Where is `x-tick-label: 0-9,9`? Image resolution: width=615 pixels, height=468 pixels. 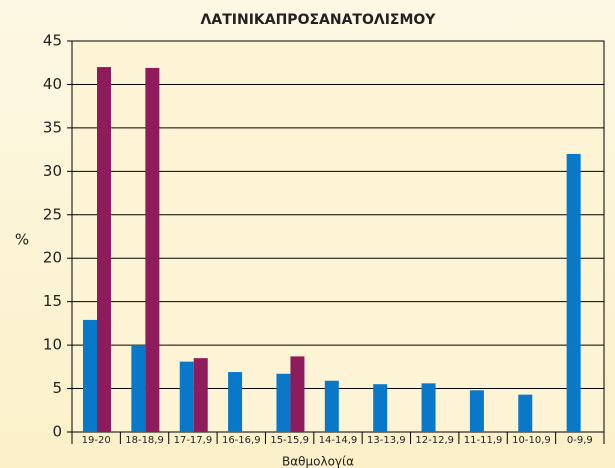
x-tick-label: 0-9,9 is located at coordinates (580, 440).